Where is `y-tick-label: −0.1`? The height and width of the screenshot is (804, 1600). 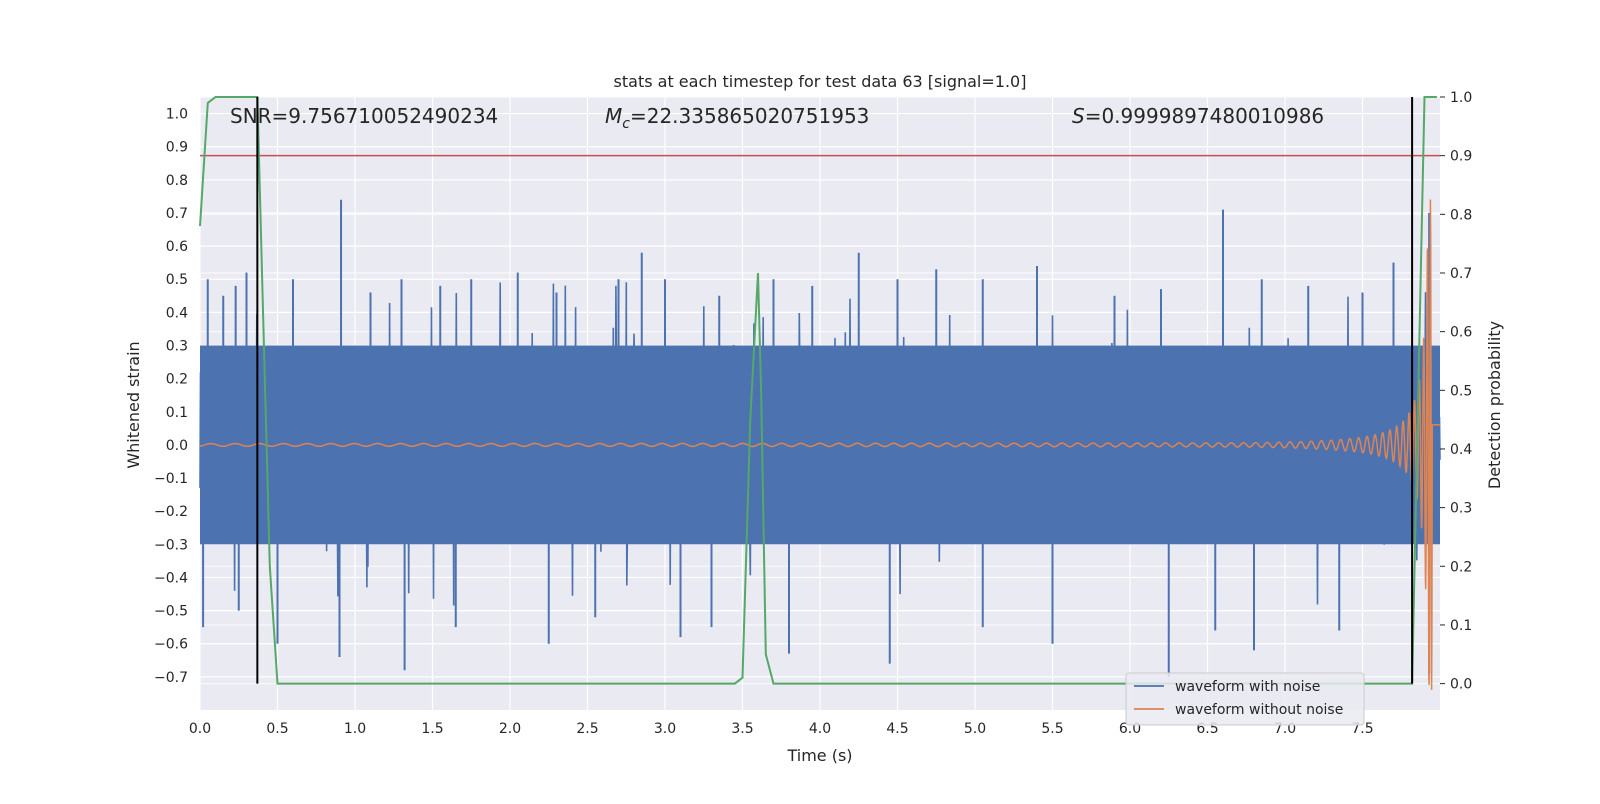
y-tick-label: −0.1 is located at coordinates (171, 479).